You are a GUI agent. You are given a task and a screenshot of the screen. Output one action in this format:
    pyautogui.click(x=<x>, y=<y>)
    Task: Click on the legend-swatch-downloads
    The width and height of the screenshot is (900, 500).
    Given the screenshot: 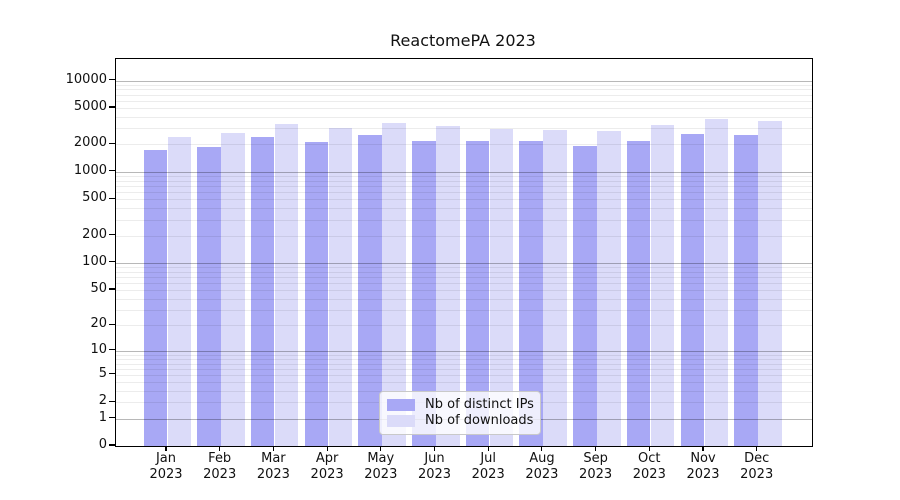 What is the action you would take?
    pyautogui.click(x=401, y=421)
    